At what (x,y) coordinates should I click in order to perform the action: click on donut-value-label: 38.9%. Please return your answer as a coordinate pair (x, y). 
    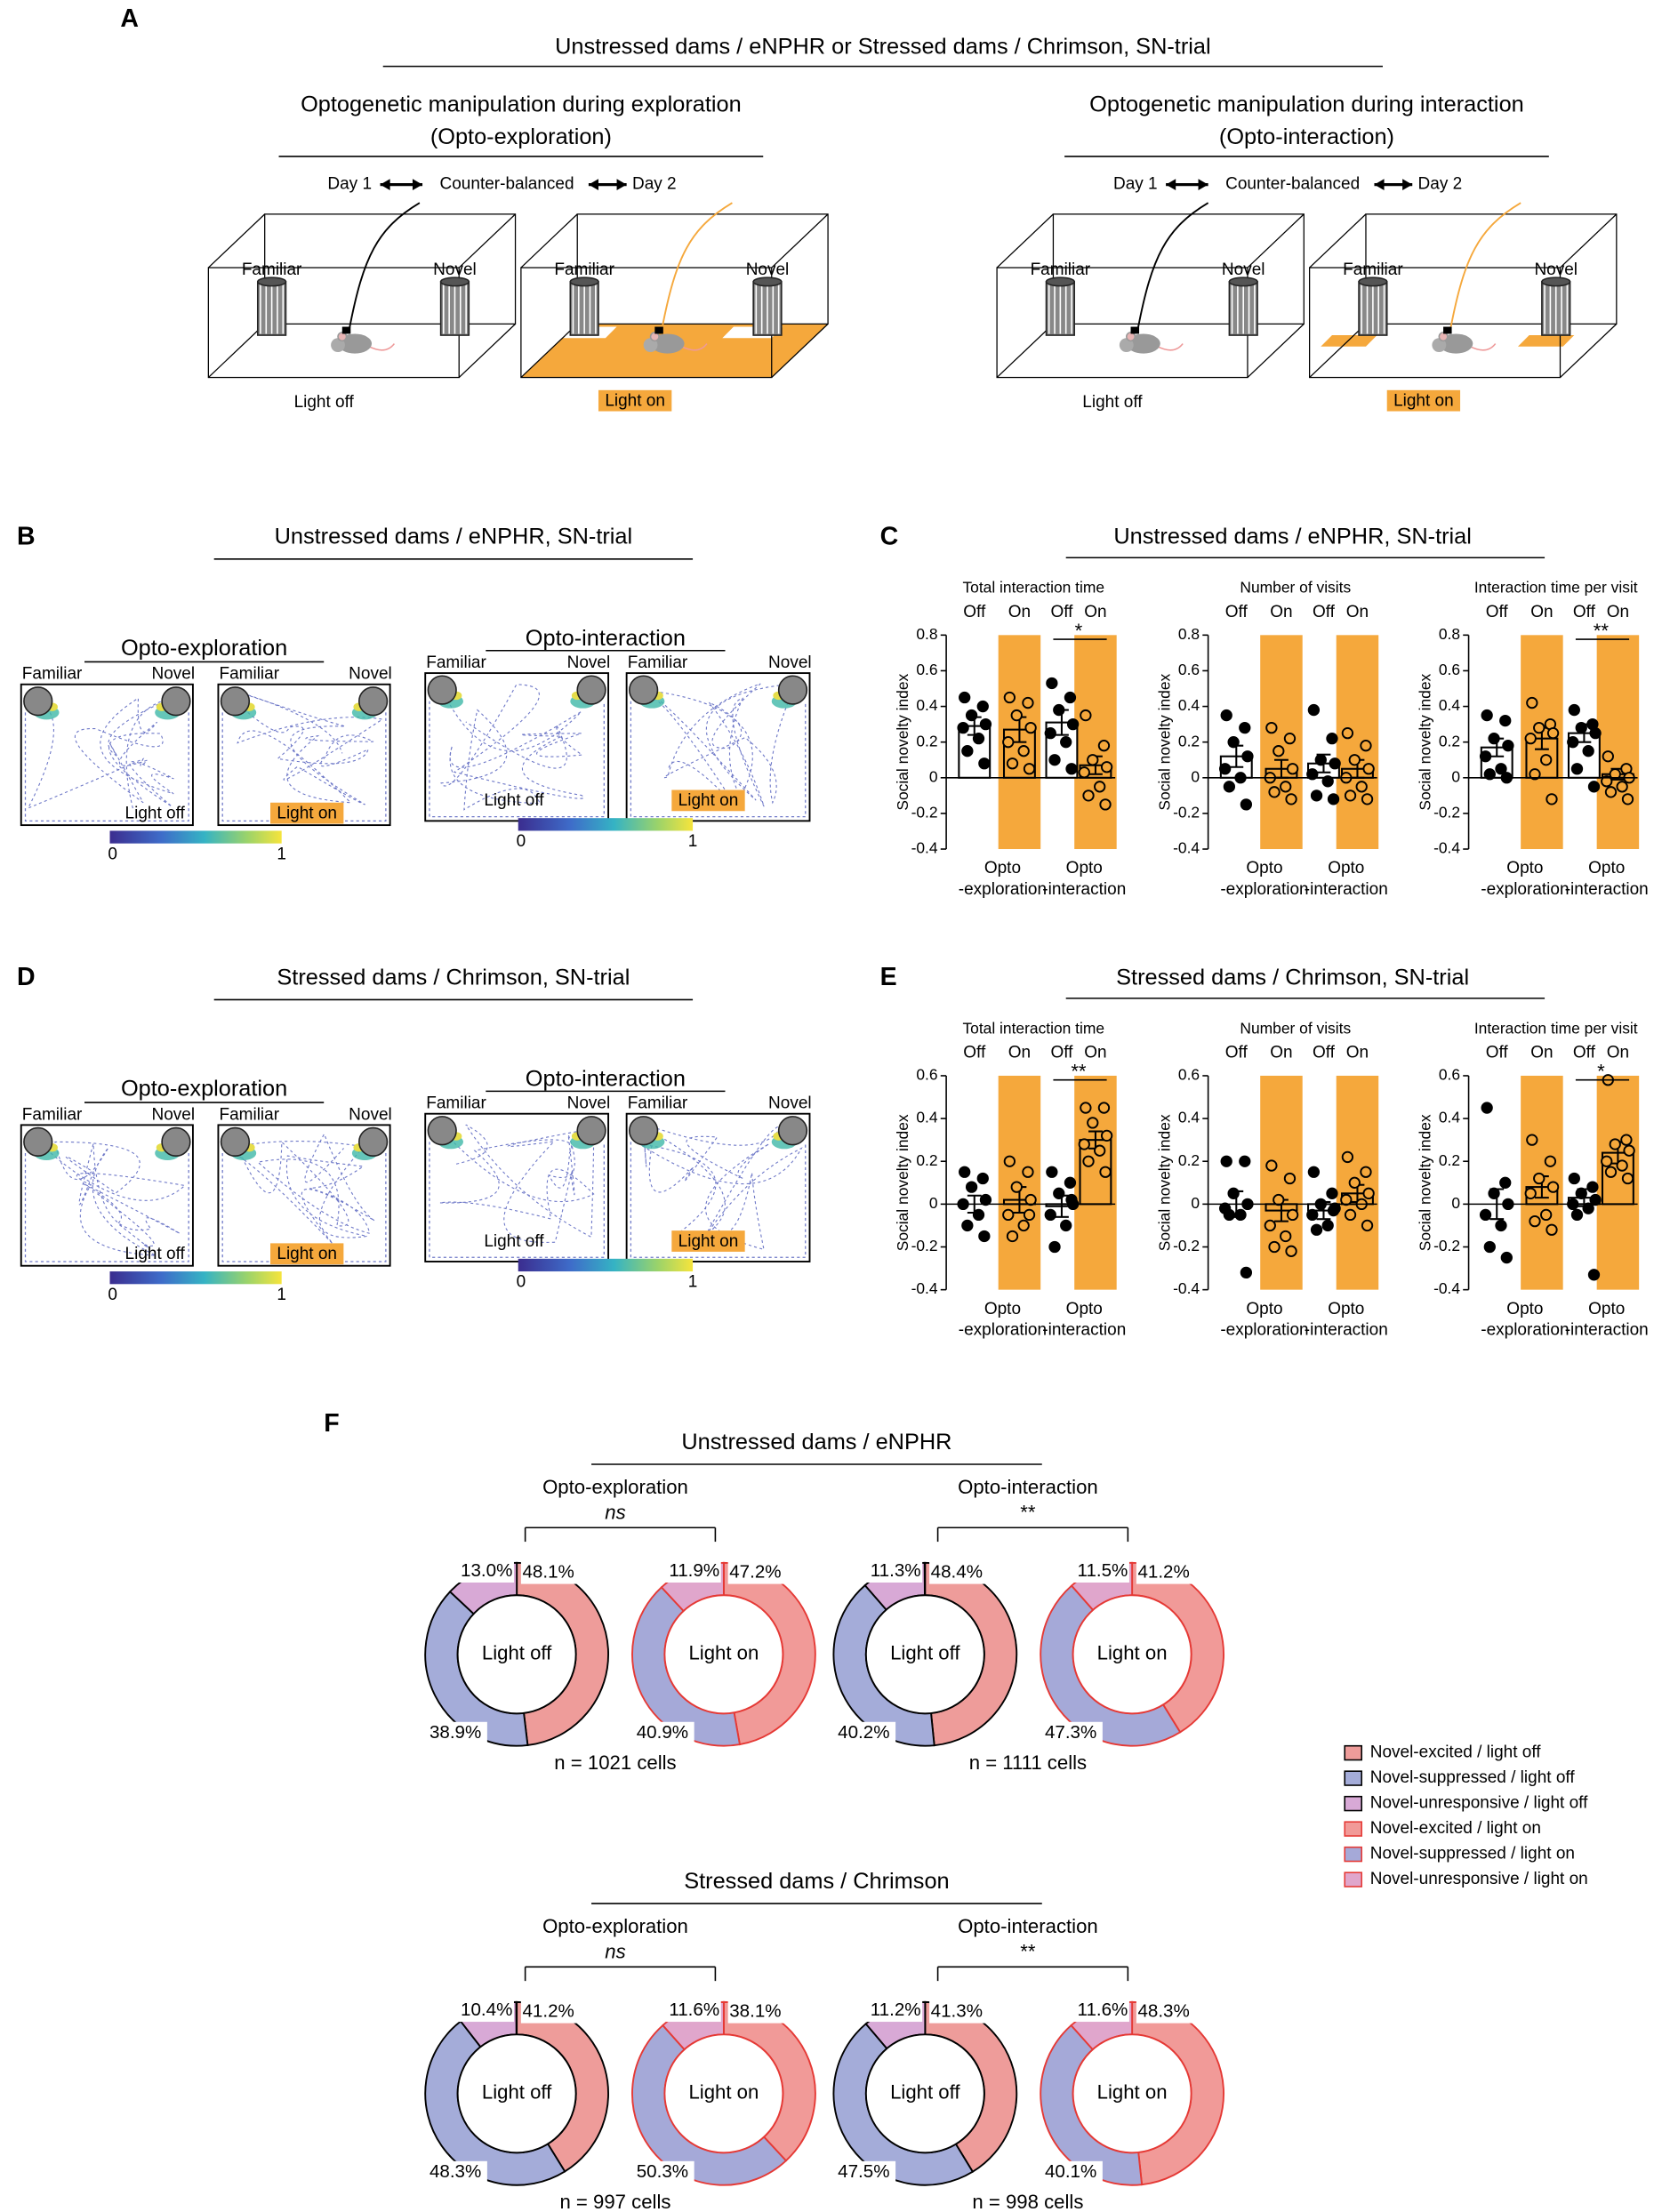
    Looking at the image, I should click on (456, 1732).